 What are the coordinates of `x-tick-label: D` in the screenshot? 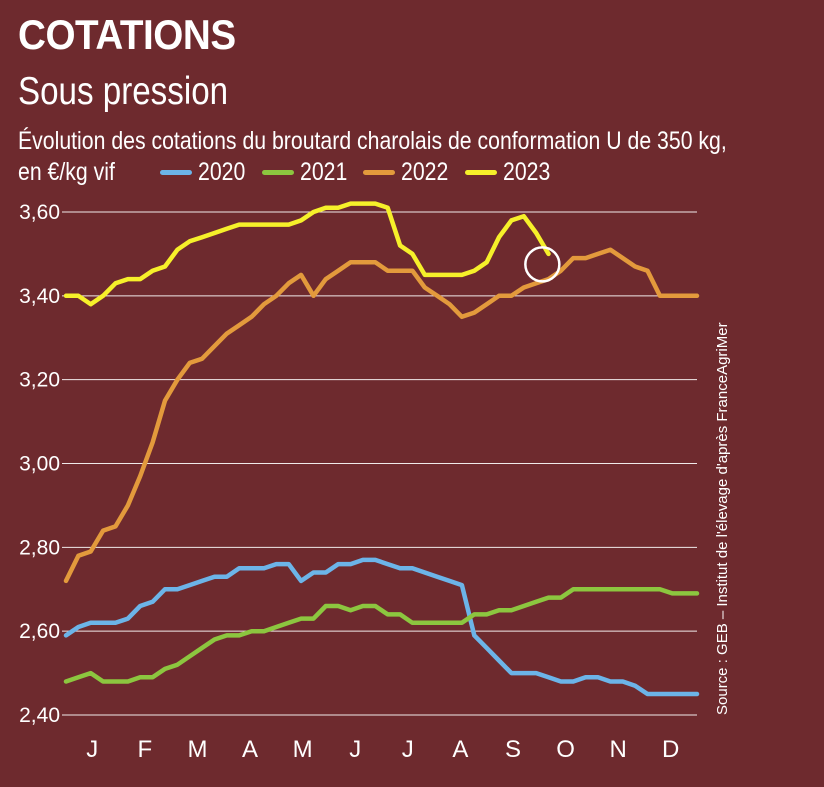 It's located at (670, 749).